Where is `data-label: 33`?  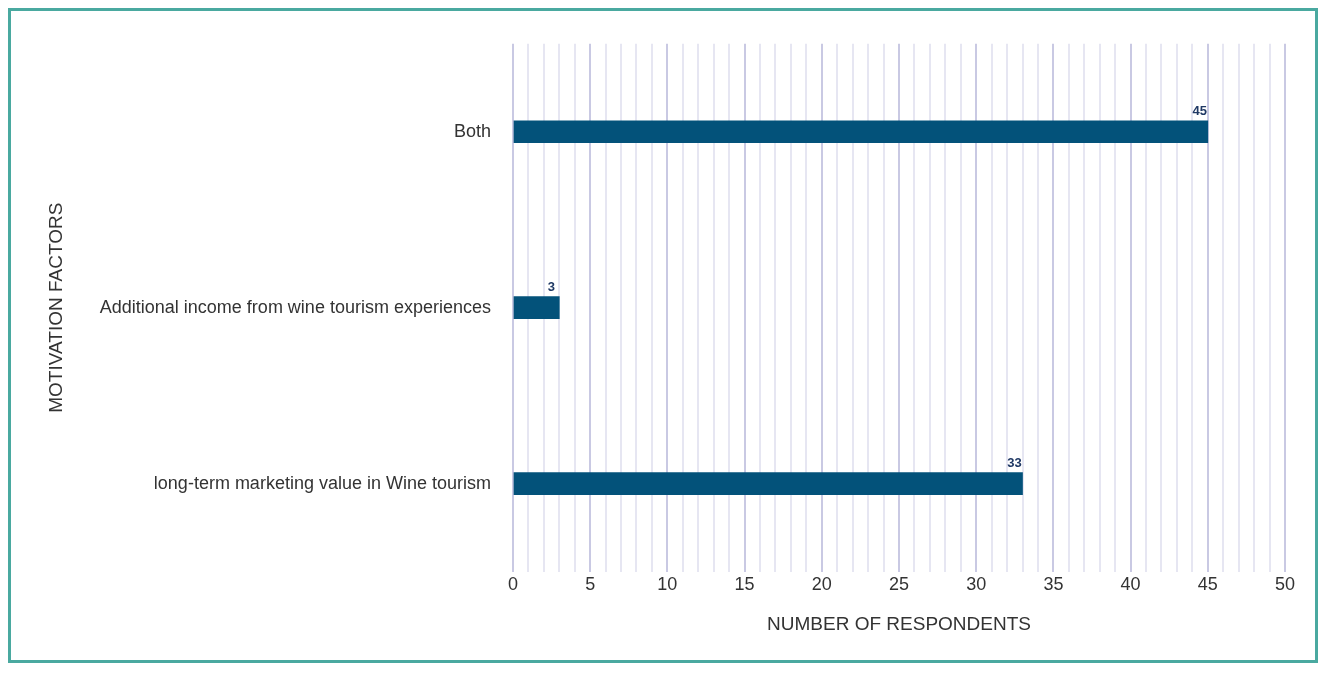
data-label: 33 is located at coordinates (1014, 462).